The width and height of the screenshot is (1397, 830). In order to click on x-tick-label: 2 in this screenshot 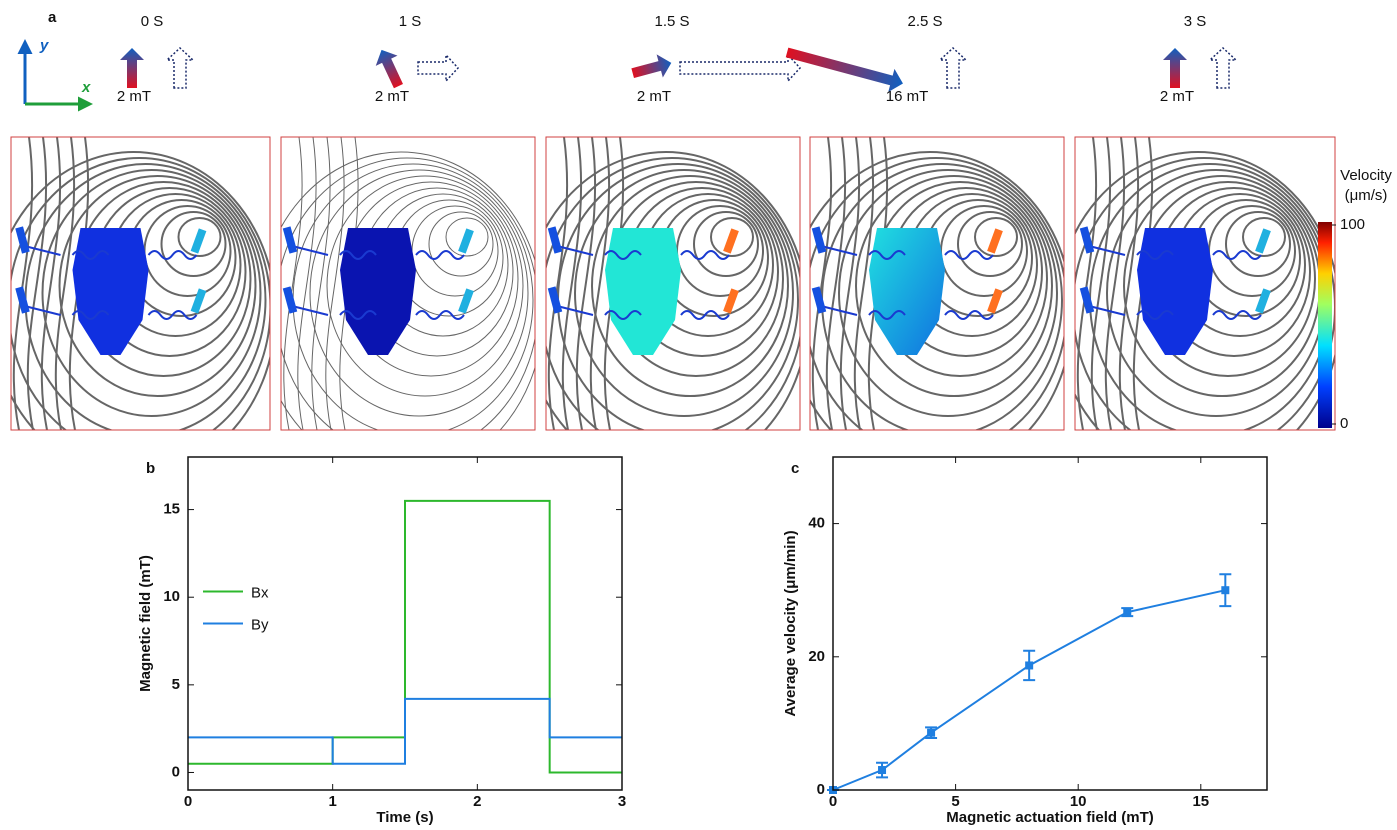, I will do `click(477, 801)`.